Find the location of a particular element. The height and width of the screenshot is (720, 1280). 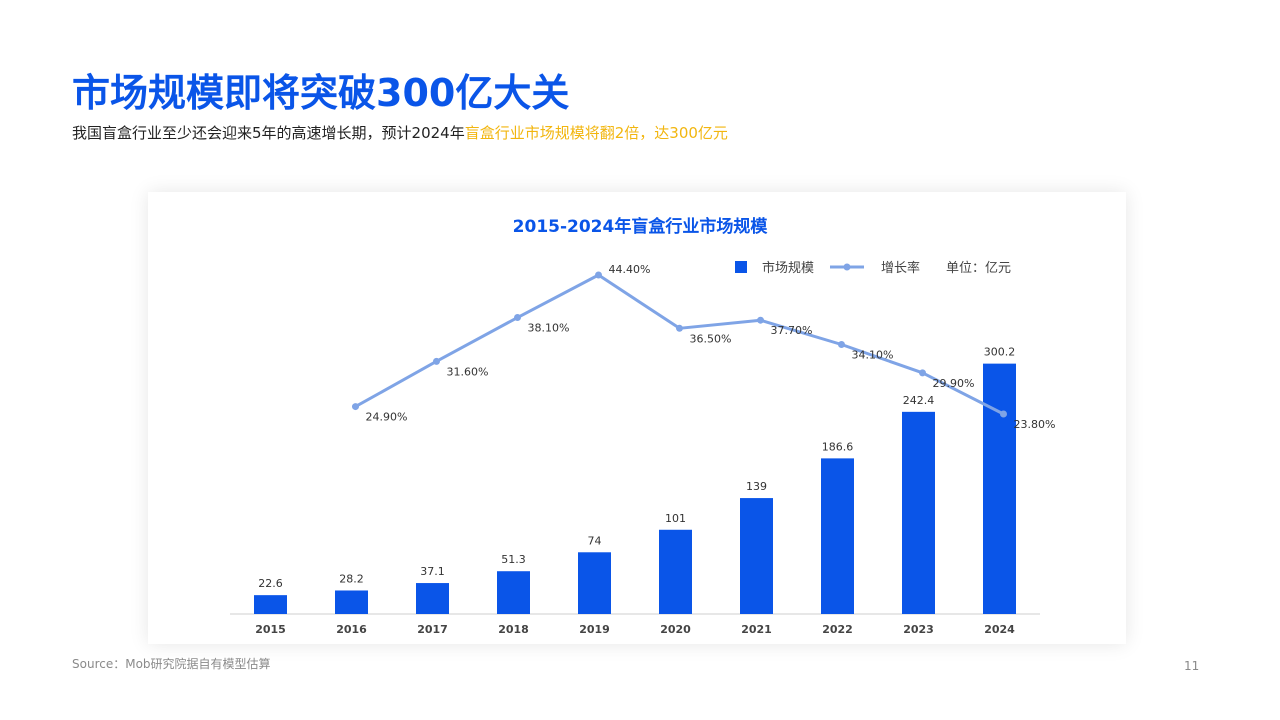

growth-point-2016 is located at coordinates (355, 407).